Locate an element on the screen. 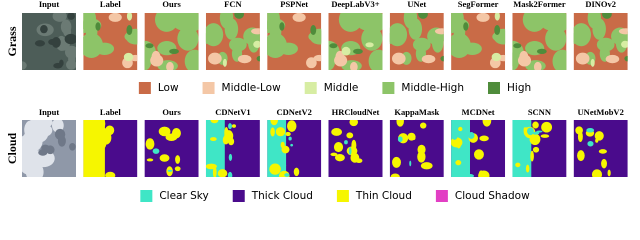 The image size is (640, 240). legend-label: Low is located at coordinates (168, 88).